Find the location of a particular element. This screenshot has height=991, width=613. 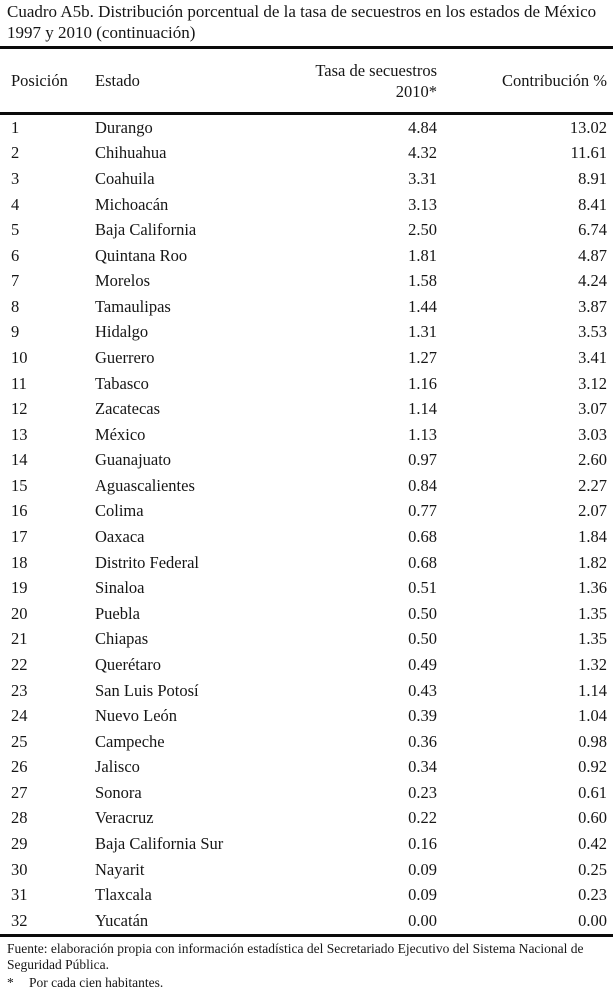

cell-tasa: 1.27 is located at coordinates (349, 358).